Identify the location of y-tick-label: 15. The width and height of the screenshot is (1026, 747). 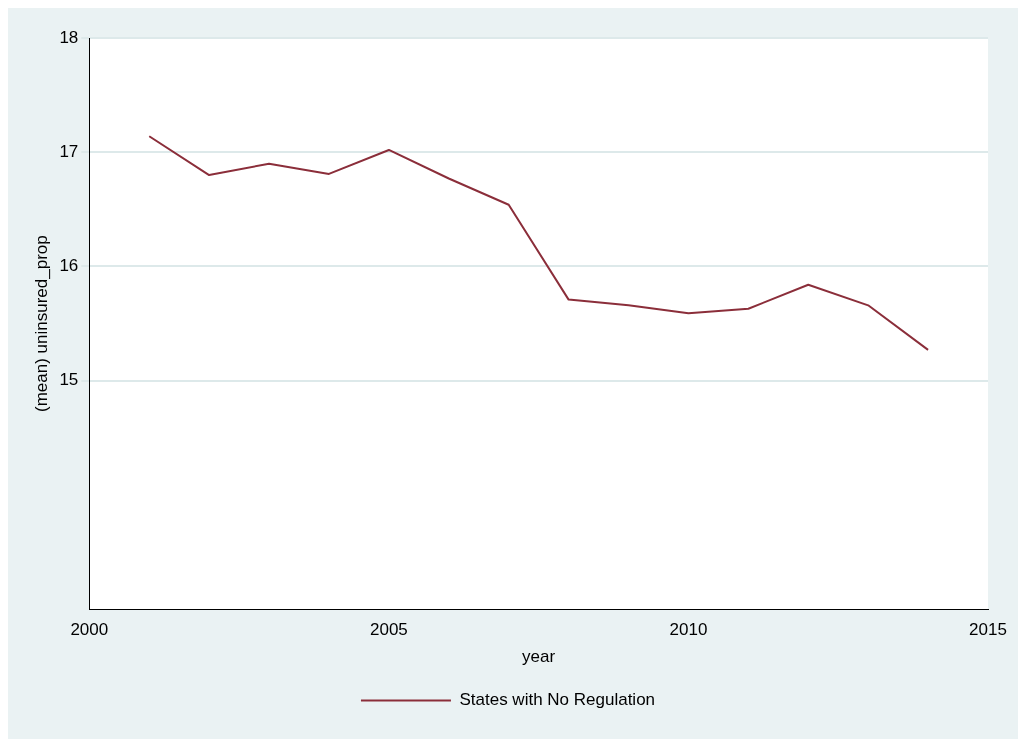
(69, 380).